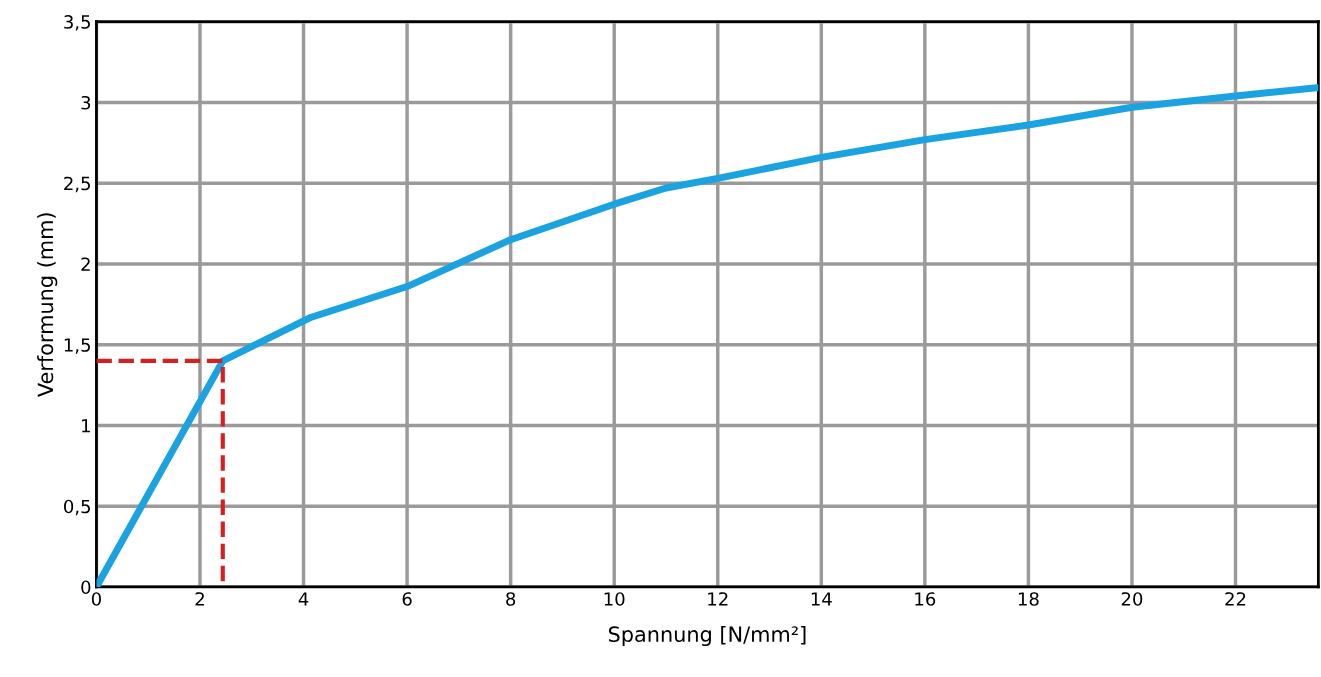  What do you see at coordinates (77, 346) in the screenshot?
I see `y-tick-label: 1,5` at bounding box center [77, 346].